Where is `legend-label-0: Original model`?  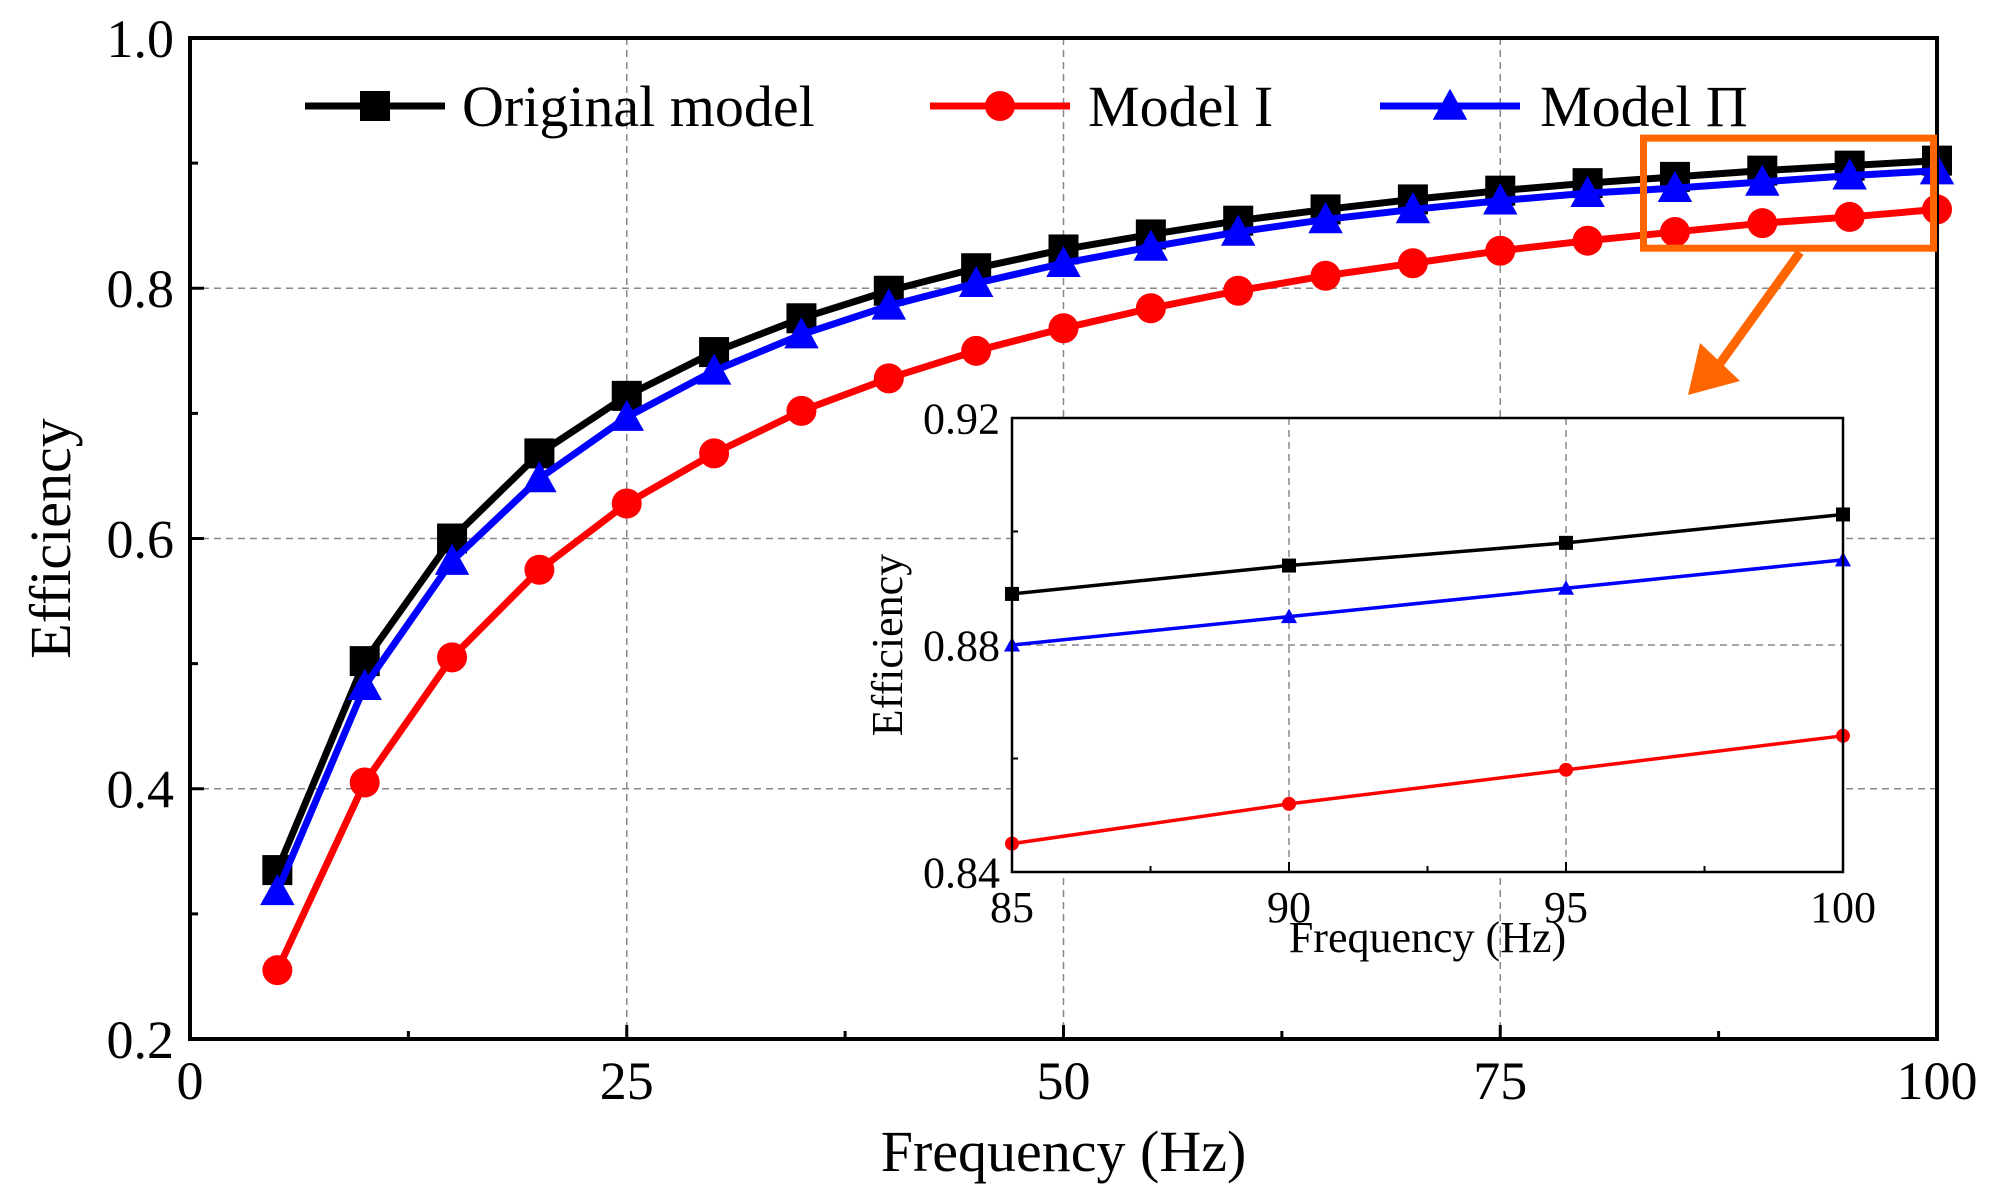 legend-label-0: Original model is located at coordinates (638, 106).